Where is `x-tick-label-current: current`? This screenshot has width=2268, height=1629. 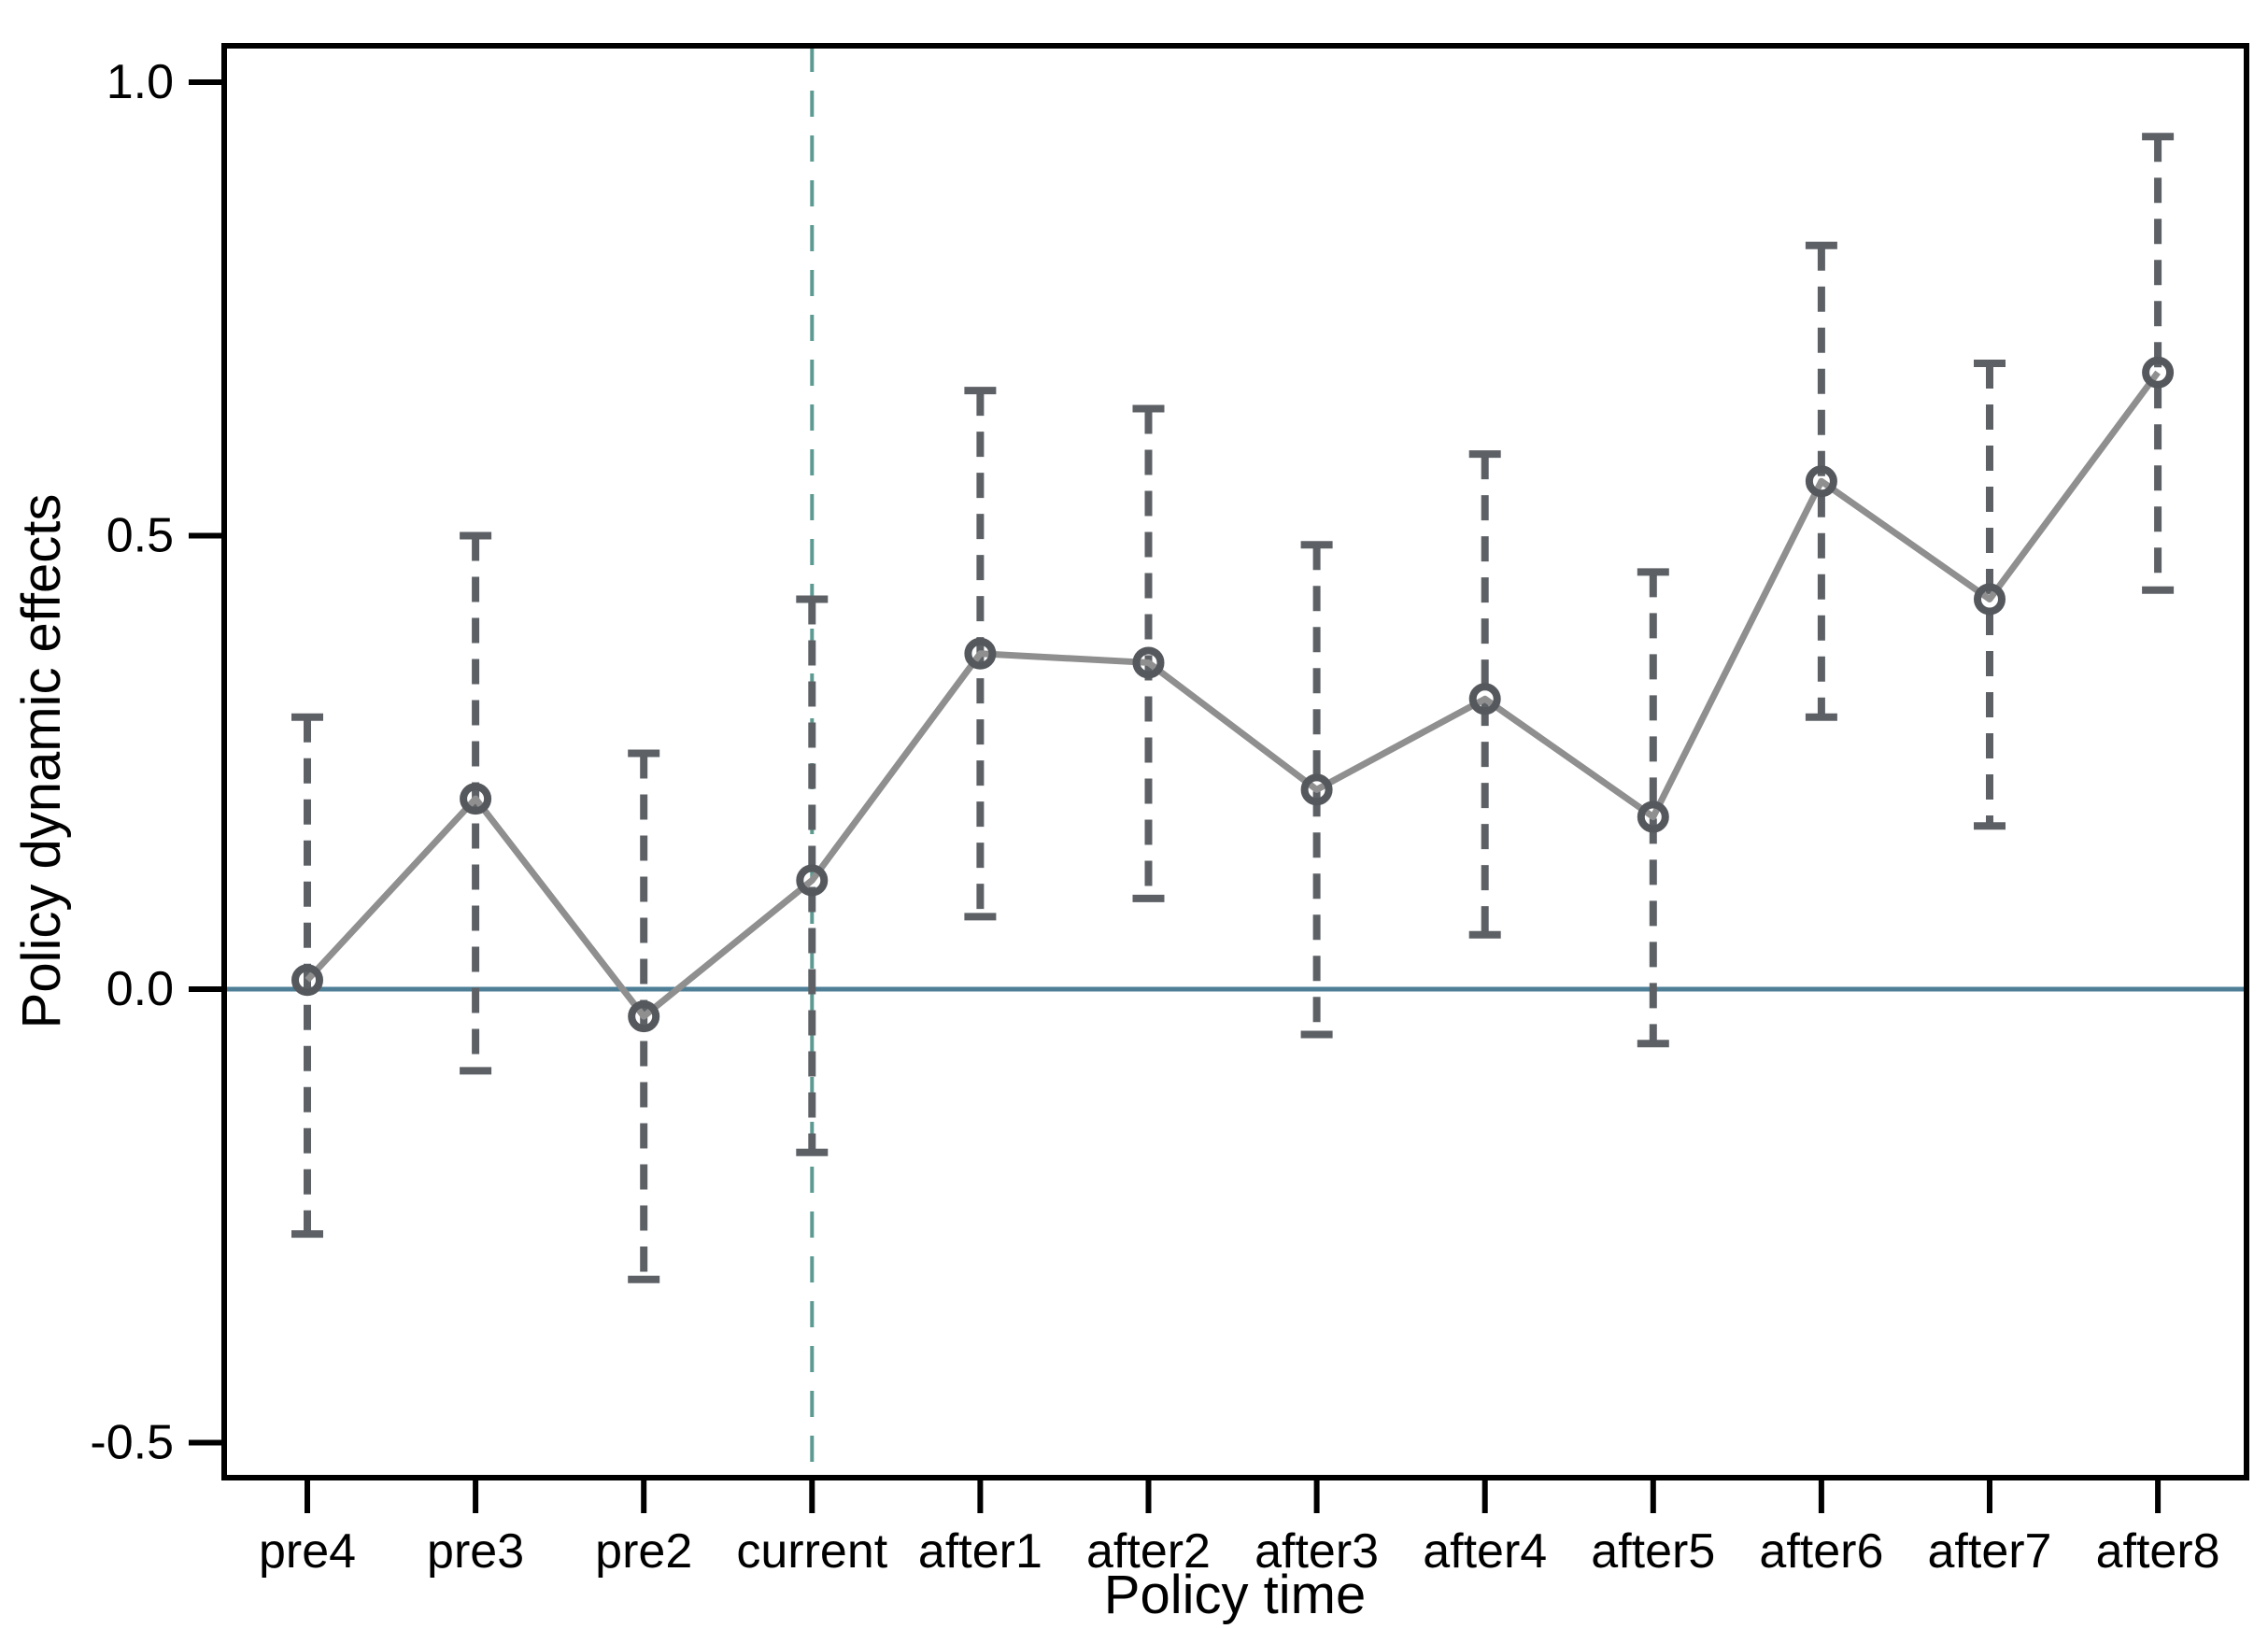 x-tick-label-current: current is located at coordinates (811, 1551).